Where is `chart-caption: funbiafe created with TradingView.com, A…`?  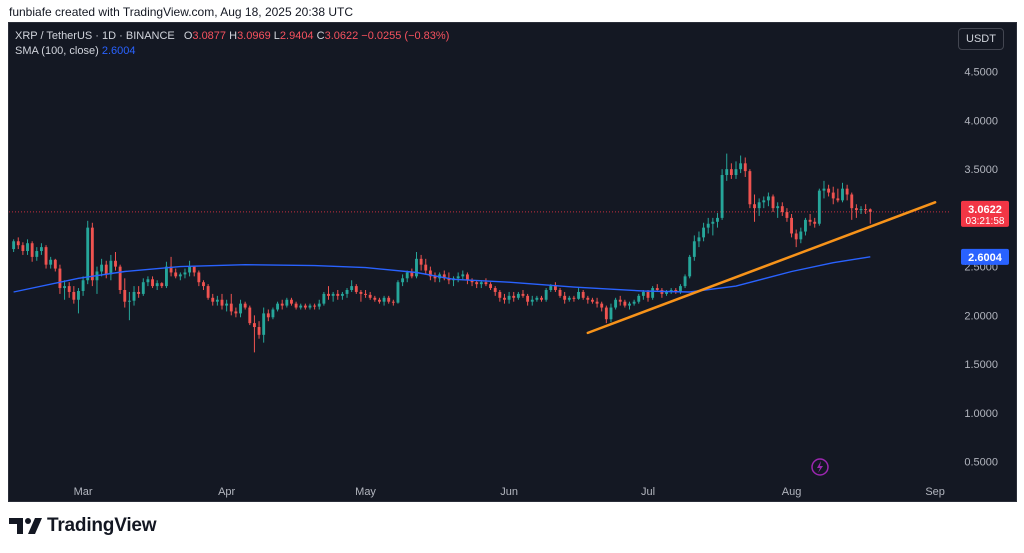 chart-caption: funbiafe created with TradingView.com, A… is located at coordinates (181, 12).